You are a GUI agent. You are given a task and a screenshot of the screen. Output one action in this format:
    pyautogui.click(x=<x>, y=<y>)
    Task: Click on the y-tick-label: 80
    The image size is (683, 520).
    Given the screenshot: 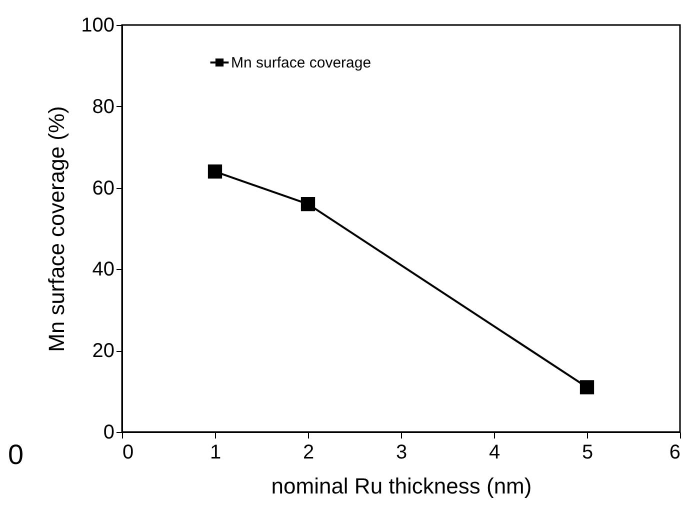 What is the action you would take?
    pyautogui.click(x=103, y=107)
    